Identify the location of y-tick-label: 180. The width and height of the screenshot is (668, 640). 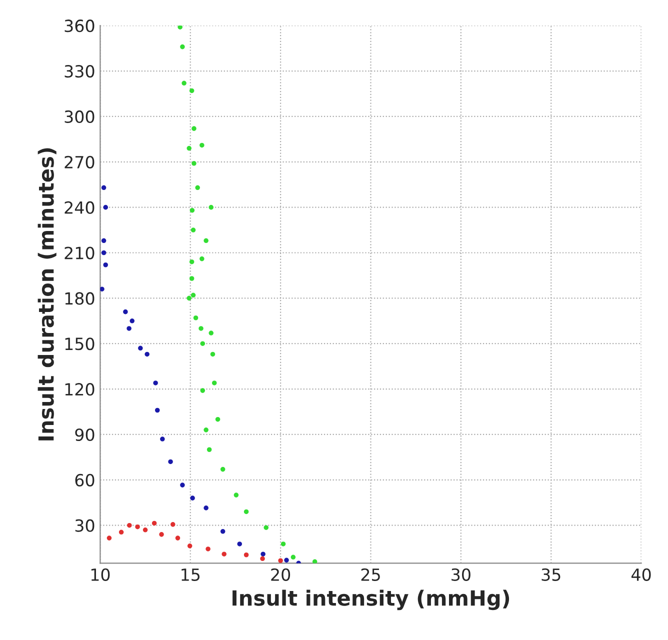
(79, 298).